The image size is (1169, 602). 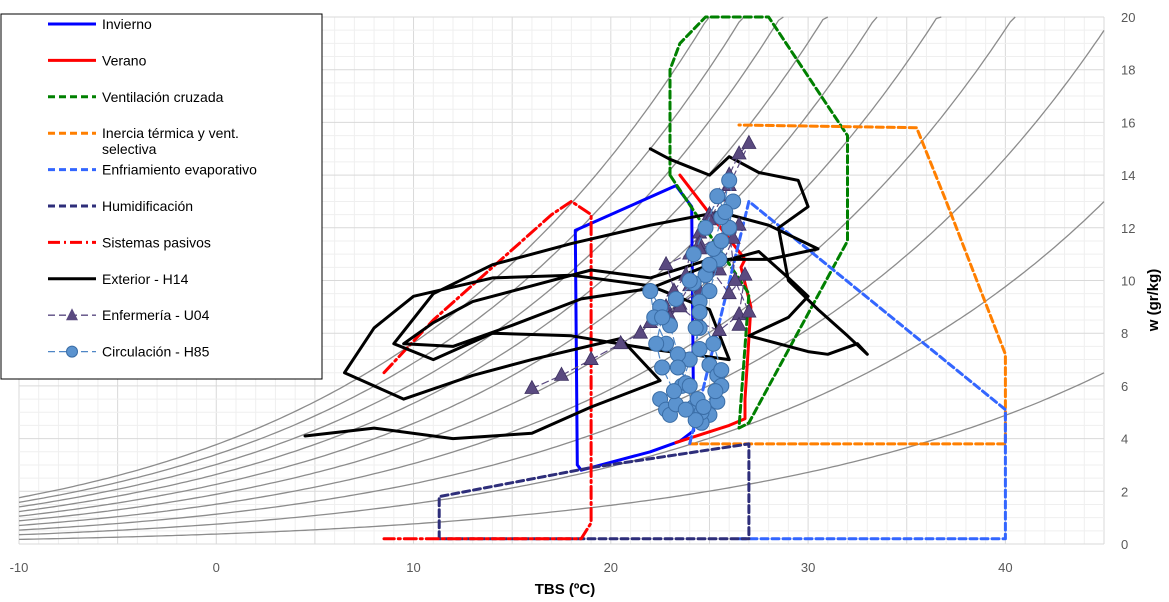 What do you see at coordinates (163, 97) in the screenshot?
I see `legend-label: Ventilación cruzada` at bounding box center [163, 97].